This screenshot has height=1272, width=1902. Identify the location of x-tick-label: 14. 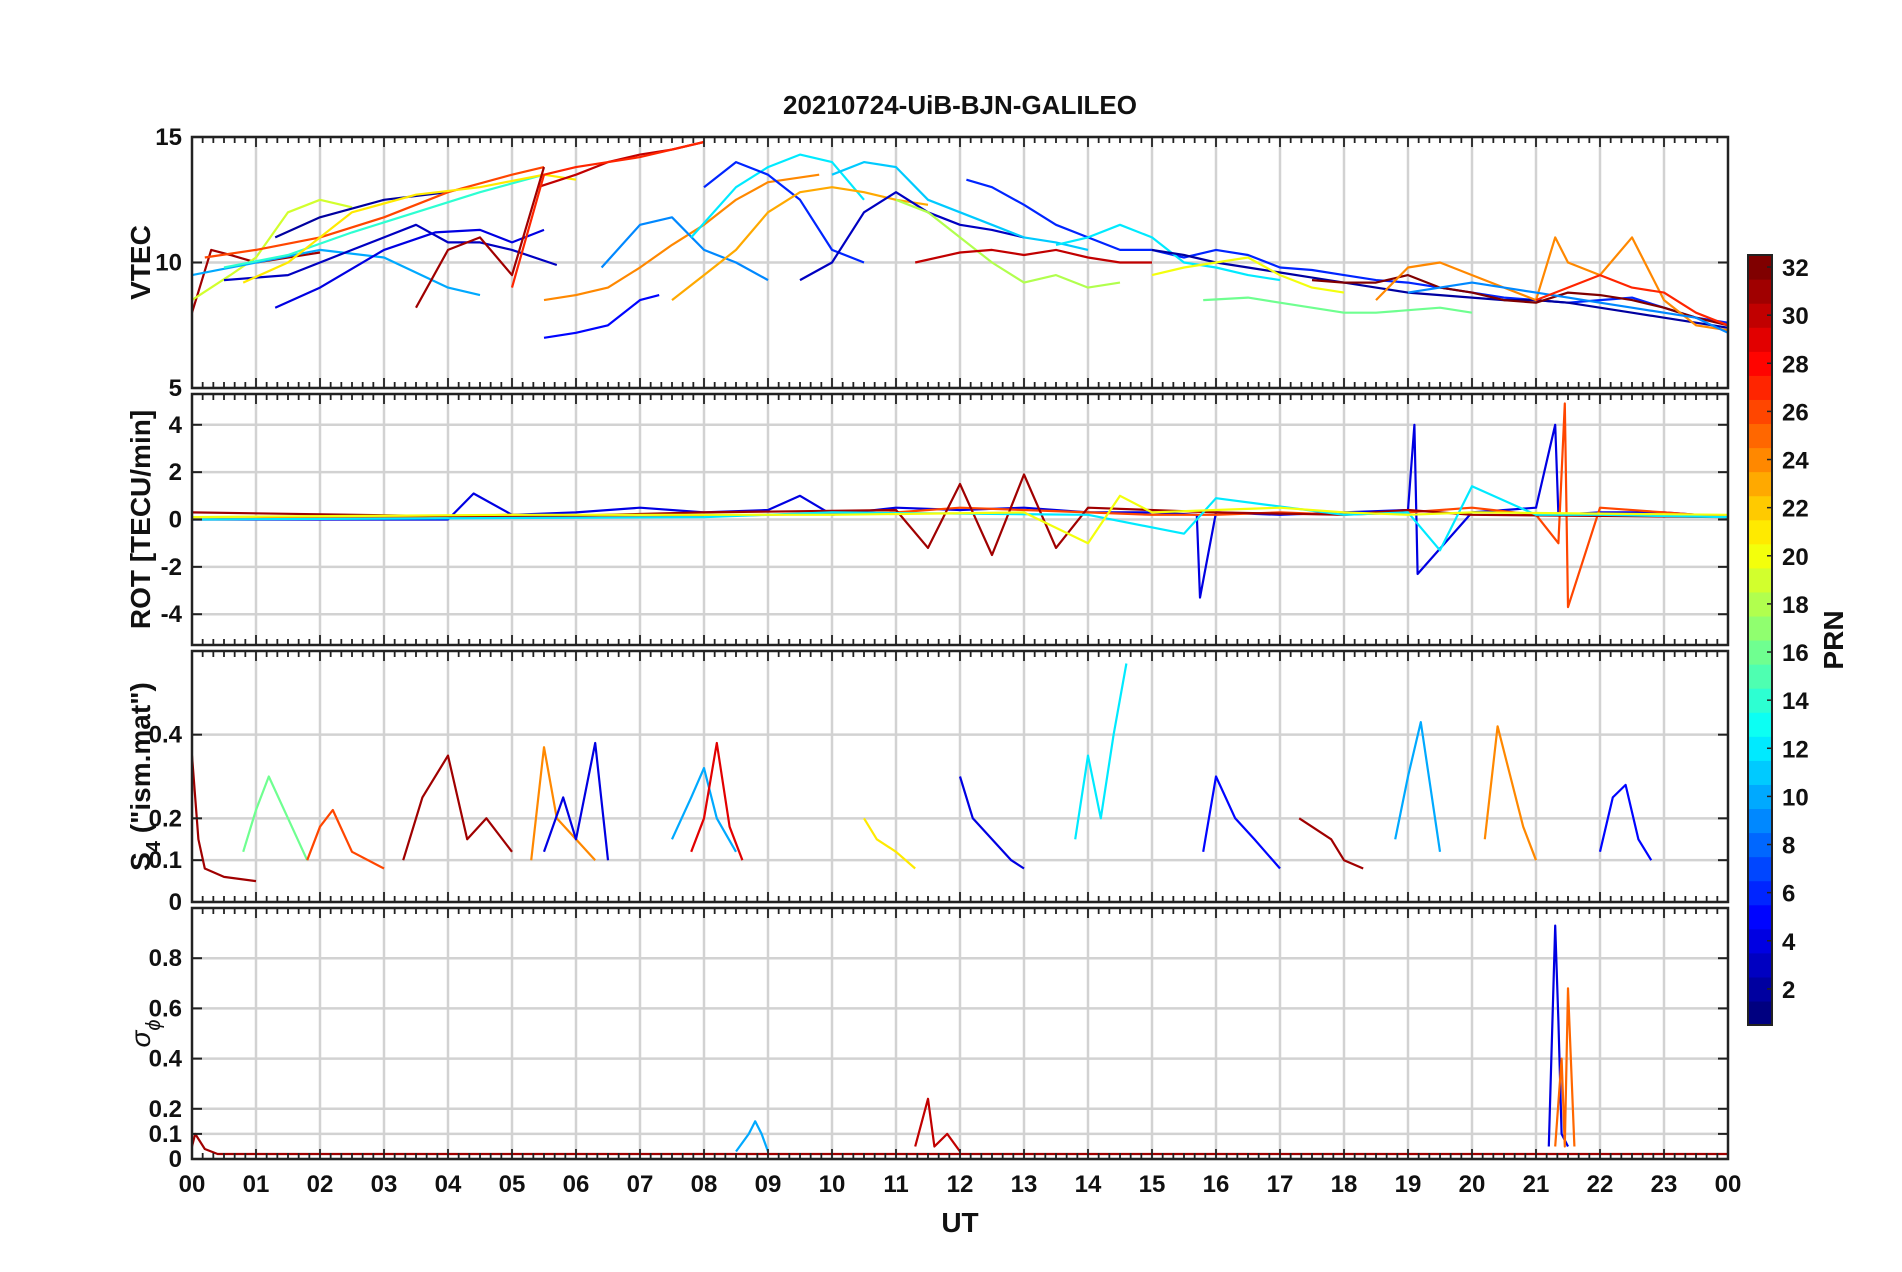
(1088, 1184).